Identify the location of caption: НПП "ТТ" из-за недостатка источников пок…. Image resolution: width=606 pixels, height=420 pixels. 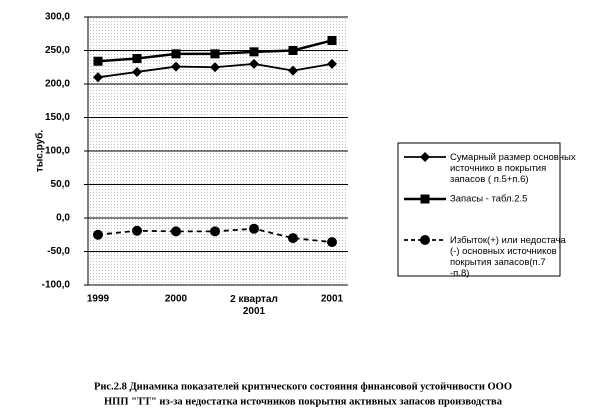
(303, 401).